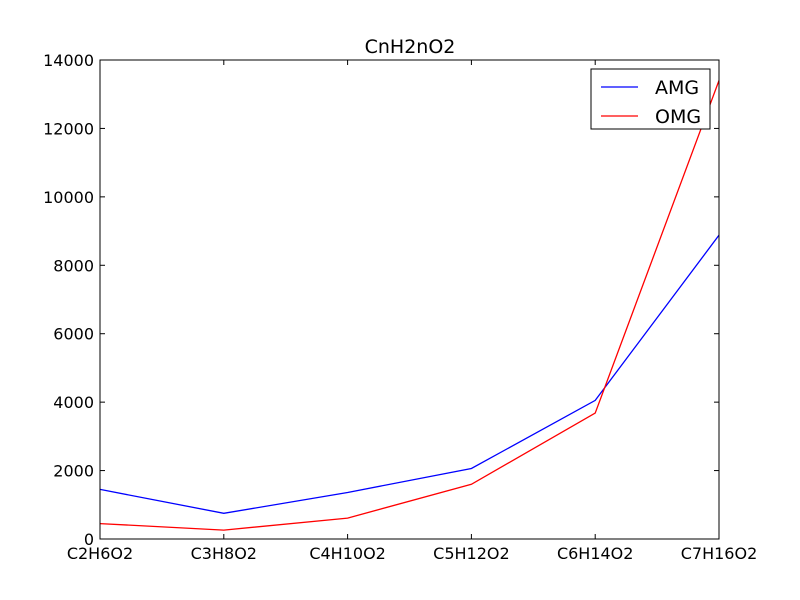 The height and width of the screenshot is (600, 800). I want to click on legend-label-amg: AMG, so click(677, 88).